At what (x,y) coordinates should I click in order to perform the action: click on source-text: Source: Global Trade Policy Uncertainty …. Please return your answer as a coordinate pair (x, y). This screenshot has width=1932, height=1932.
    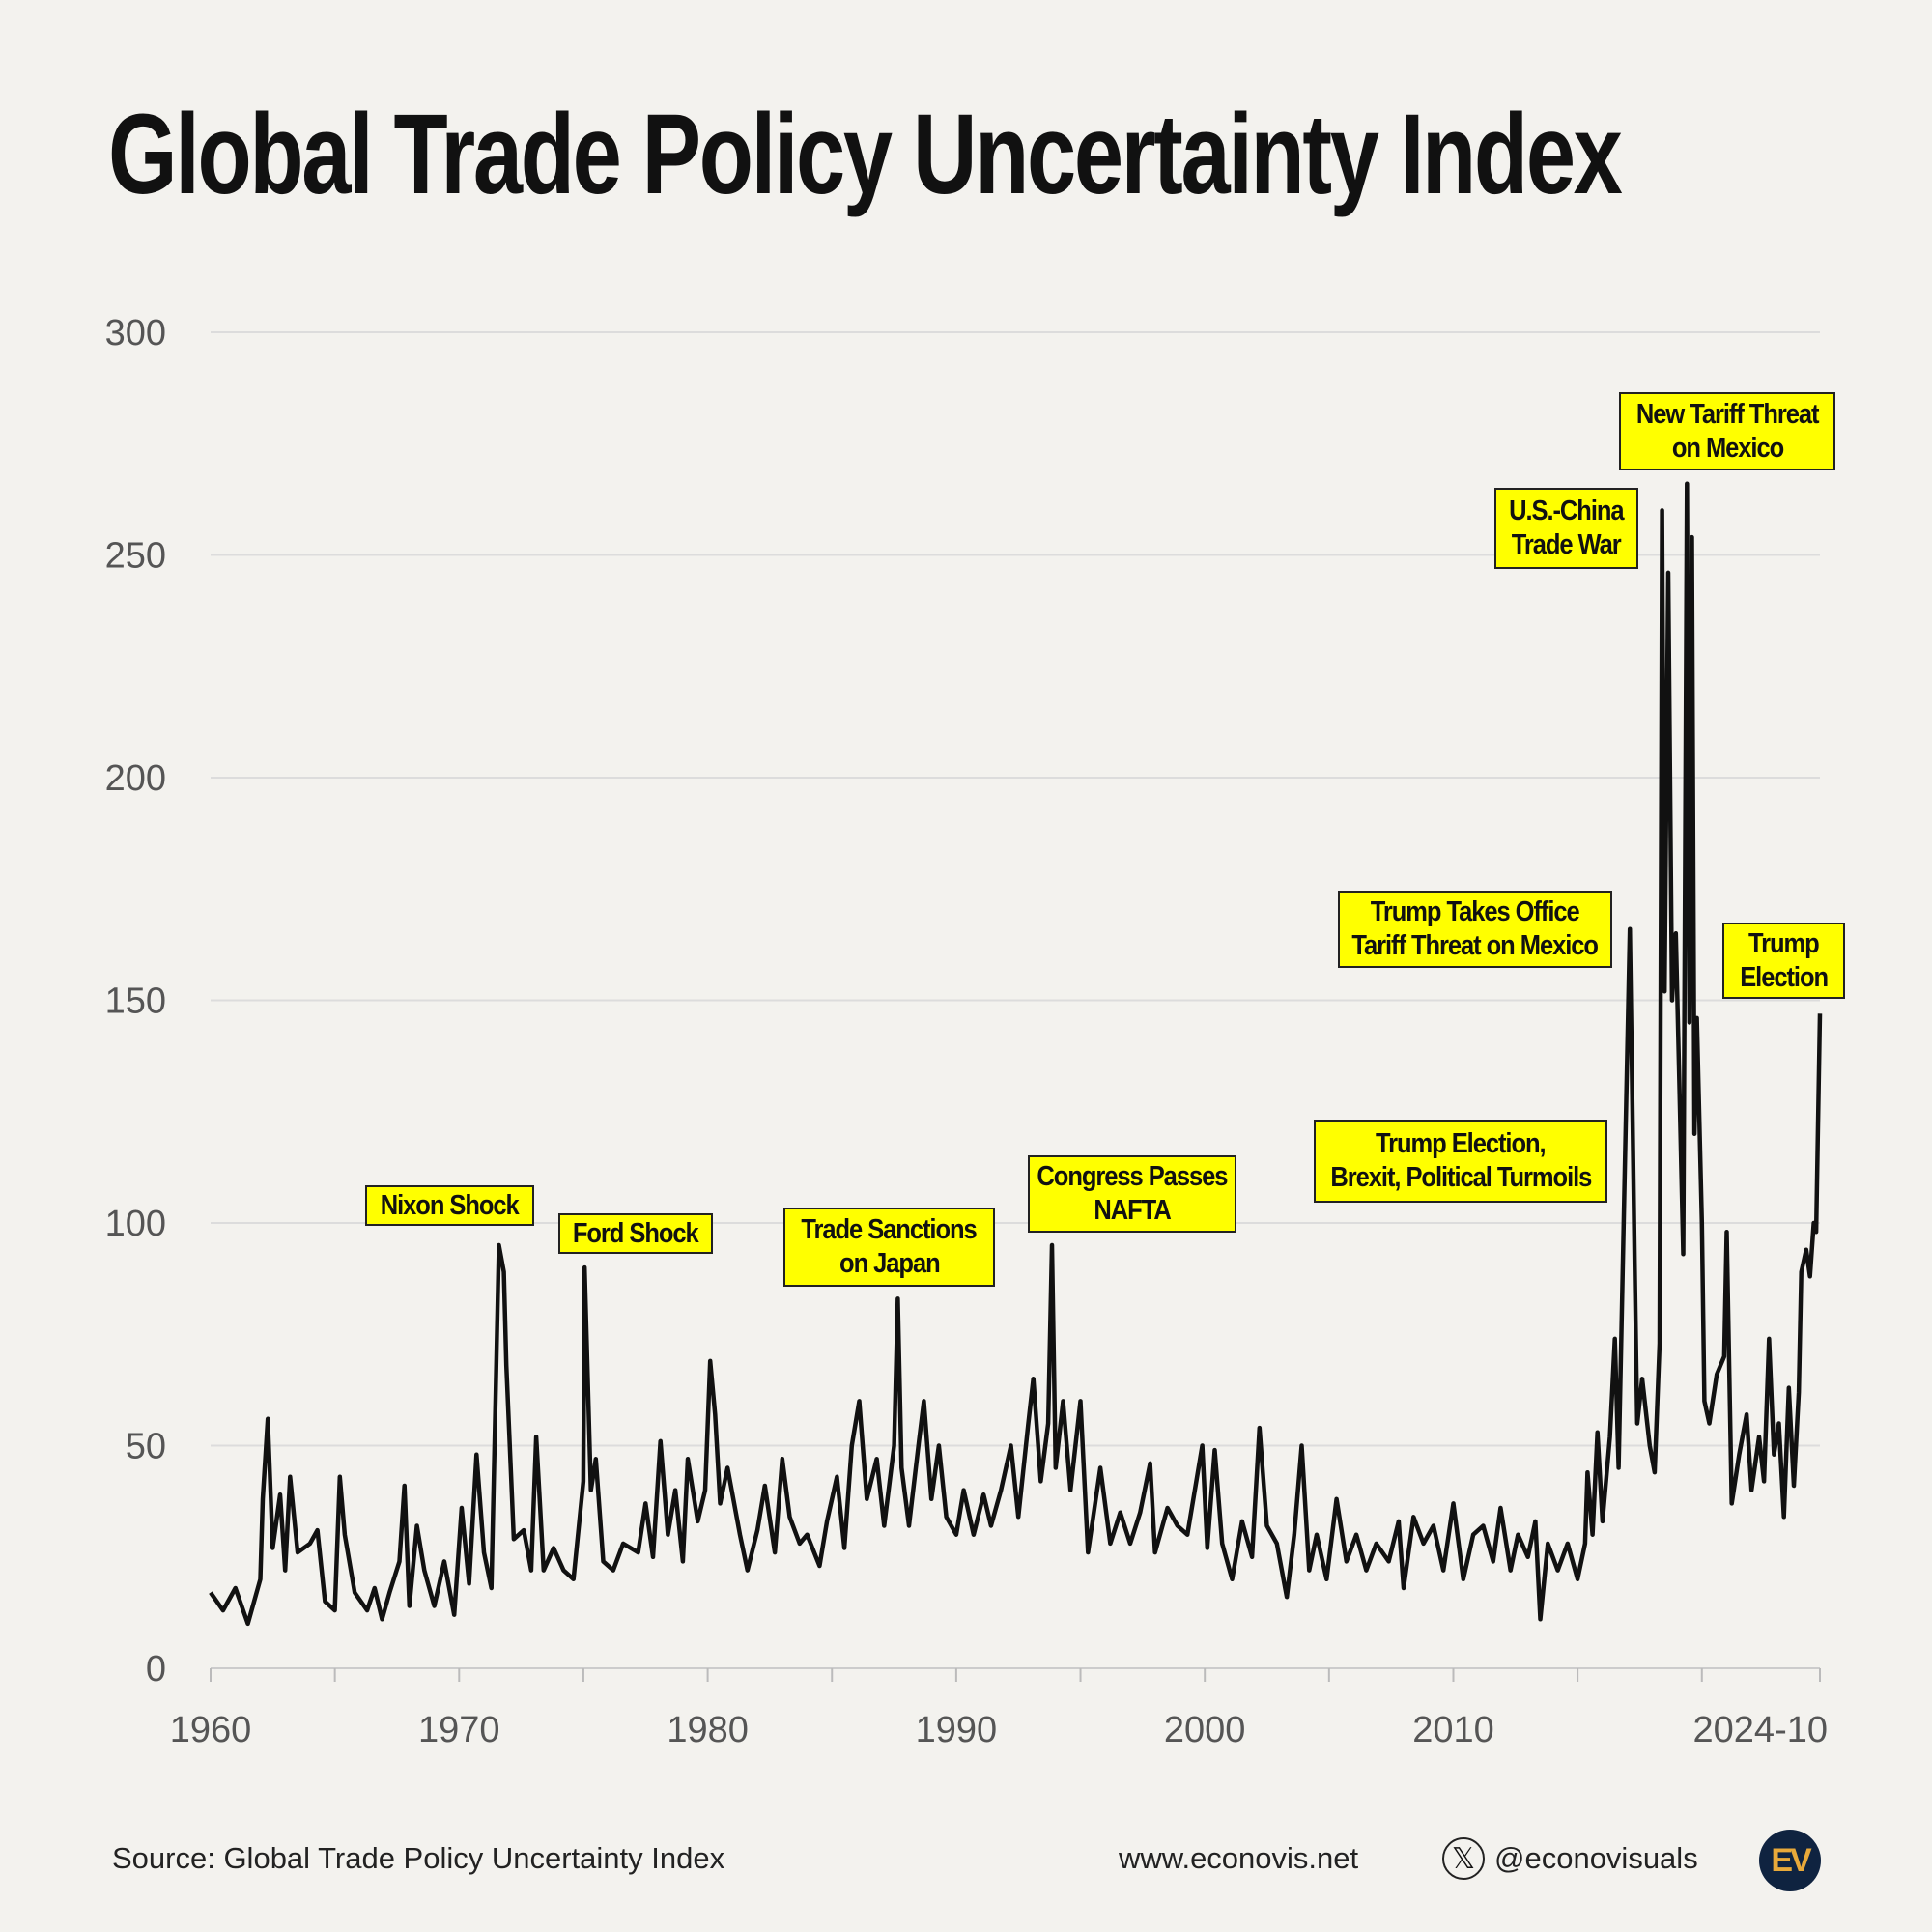
    Looking at the image, I should click on (418, 1858).